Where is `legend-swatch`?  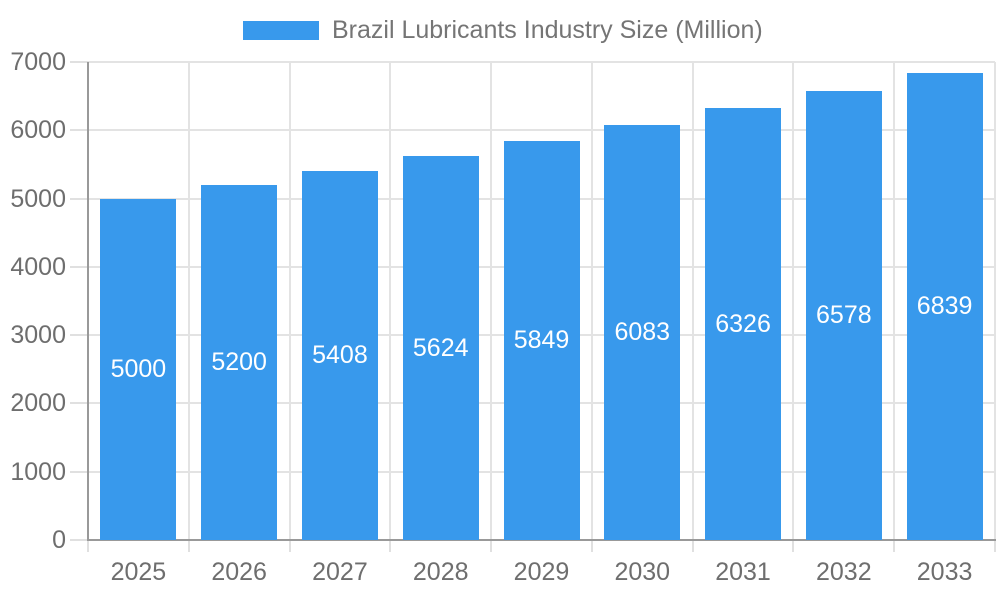
legend-swatch is located at coordinates (281, 30).